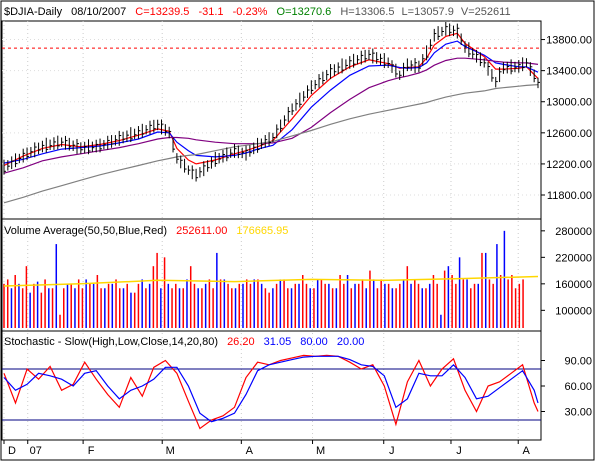 The width and height of the screenshot is (595, 461). I want to click on header-date: 08/10/2007, so click(98, 12).